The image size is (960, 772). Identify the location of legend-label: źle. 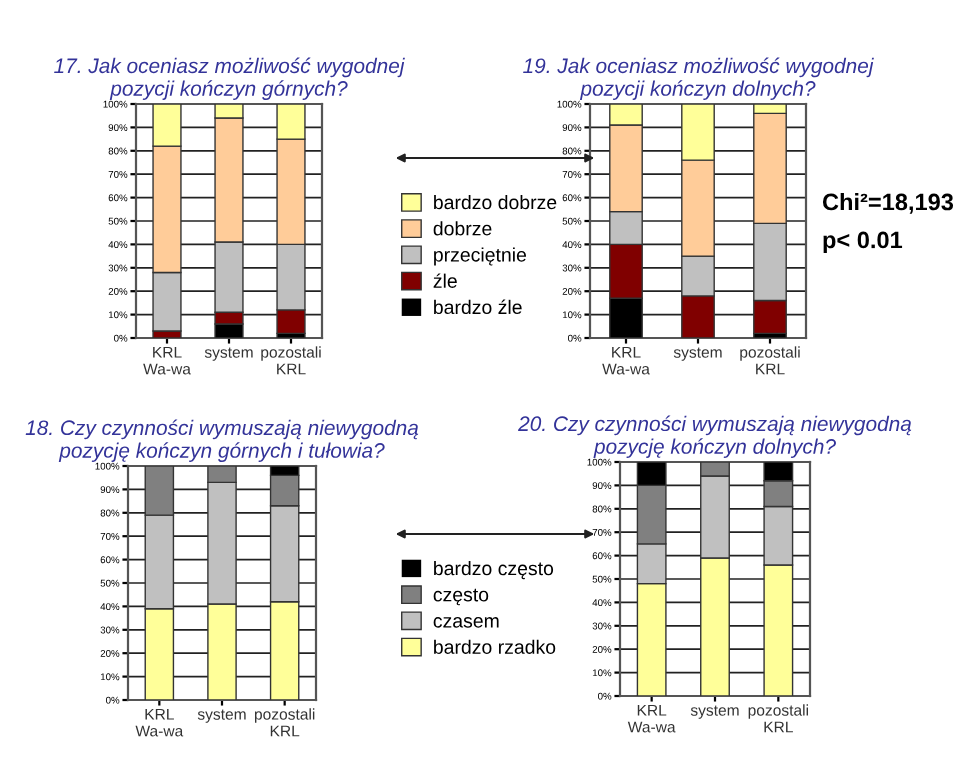
(445, 280).